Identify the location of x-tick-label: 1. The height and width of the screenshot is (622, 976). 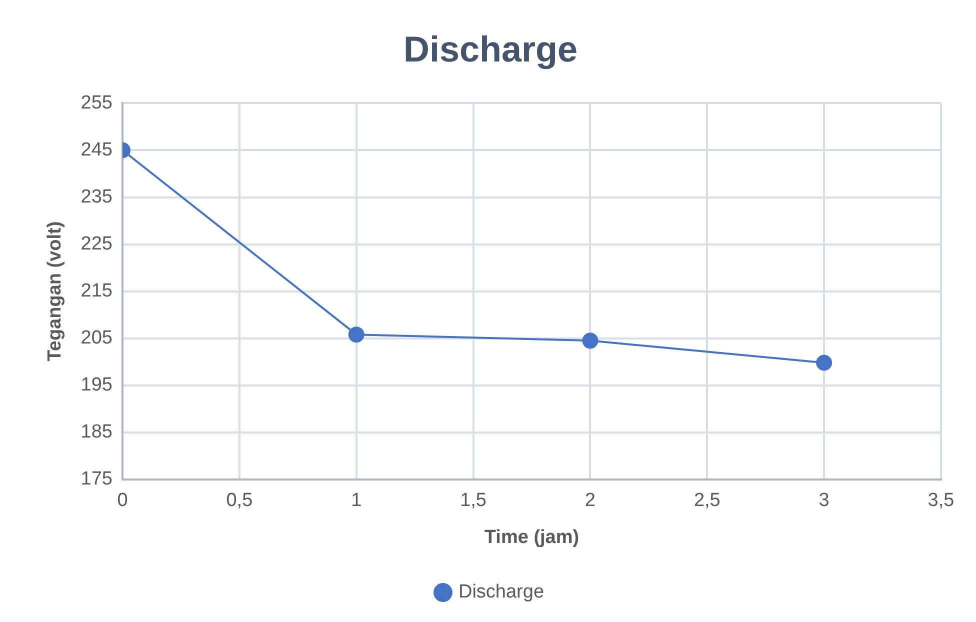
(356, 501).